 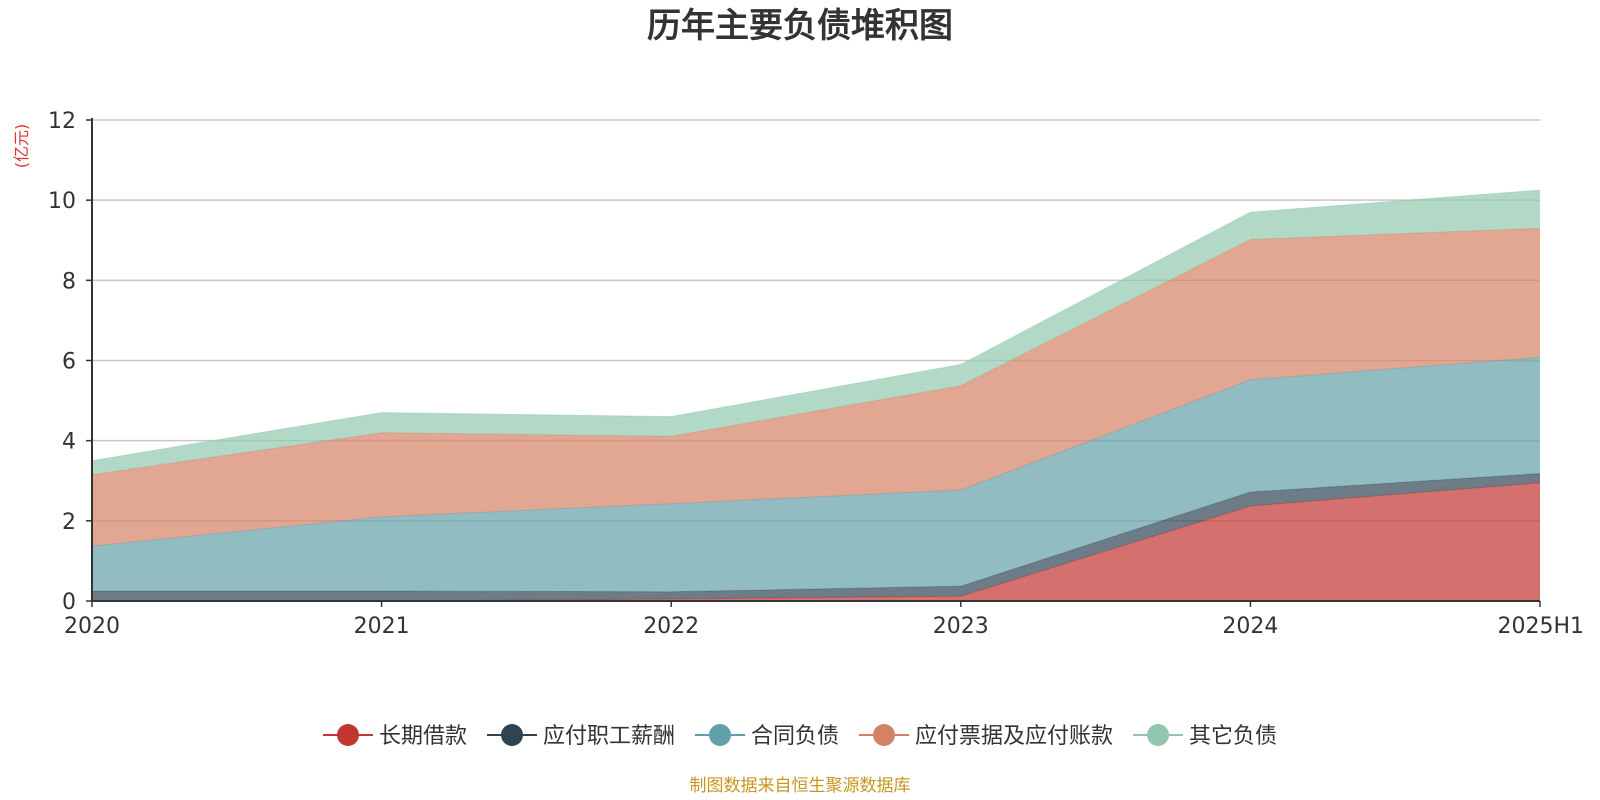 I want to click on x-tick-label: 2020, so click(x=92, y=626).